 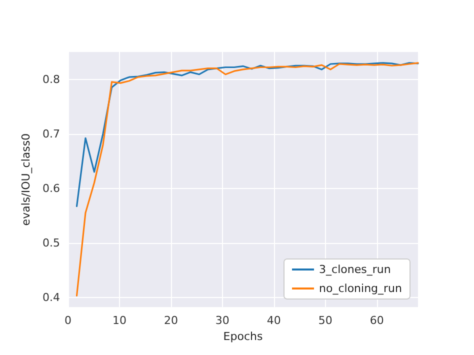 What do you see at coordinates (51, 133) in the screenshot?
I see `y-tick-label: 0.7` at bounding box center [51, 133].